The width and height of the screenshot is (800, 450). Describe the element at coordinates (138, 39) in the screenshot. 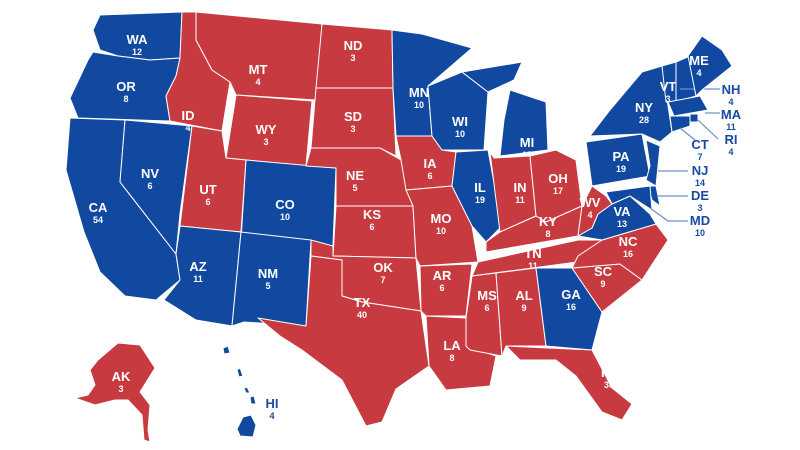

I see `state-abbr: WA` at that location.